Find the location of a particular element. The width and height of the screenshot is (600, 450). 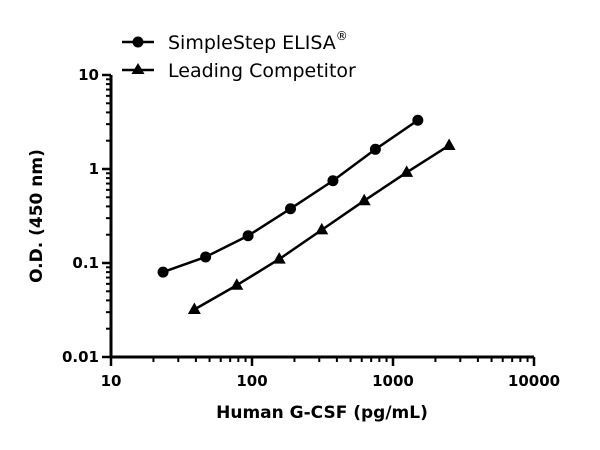

y-tick-label: 0.1 is located at coordinates (85, 263).